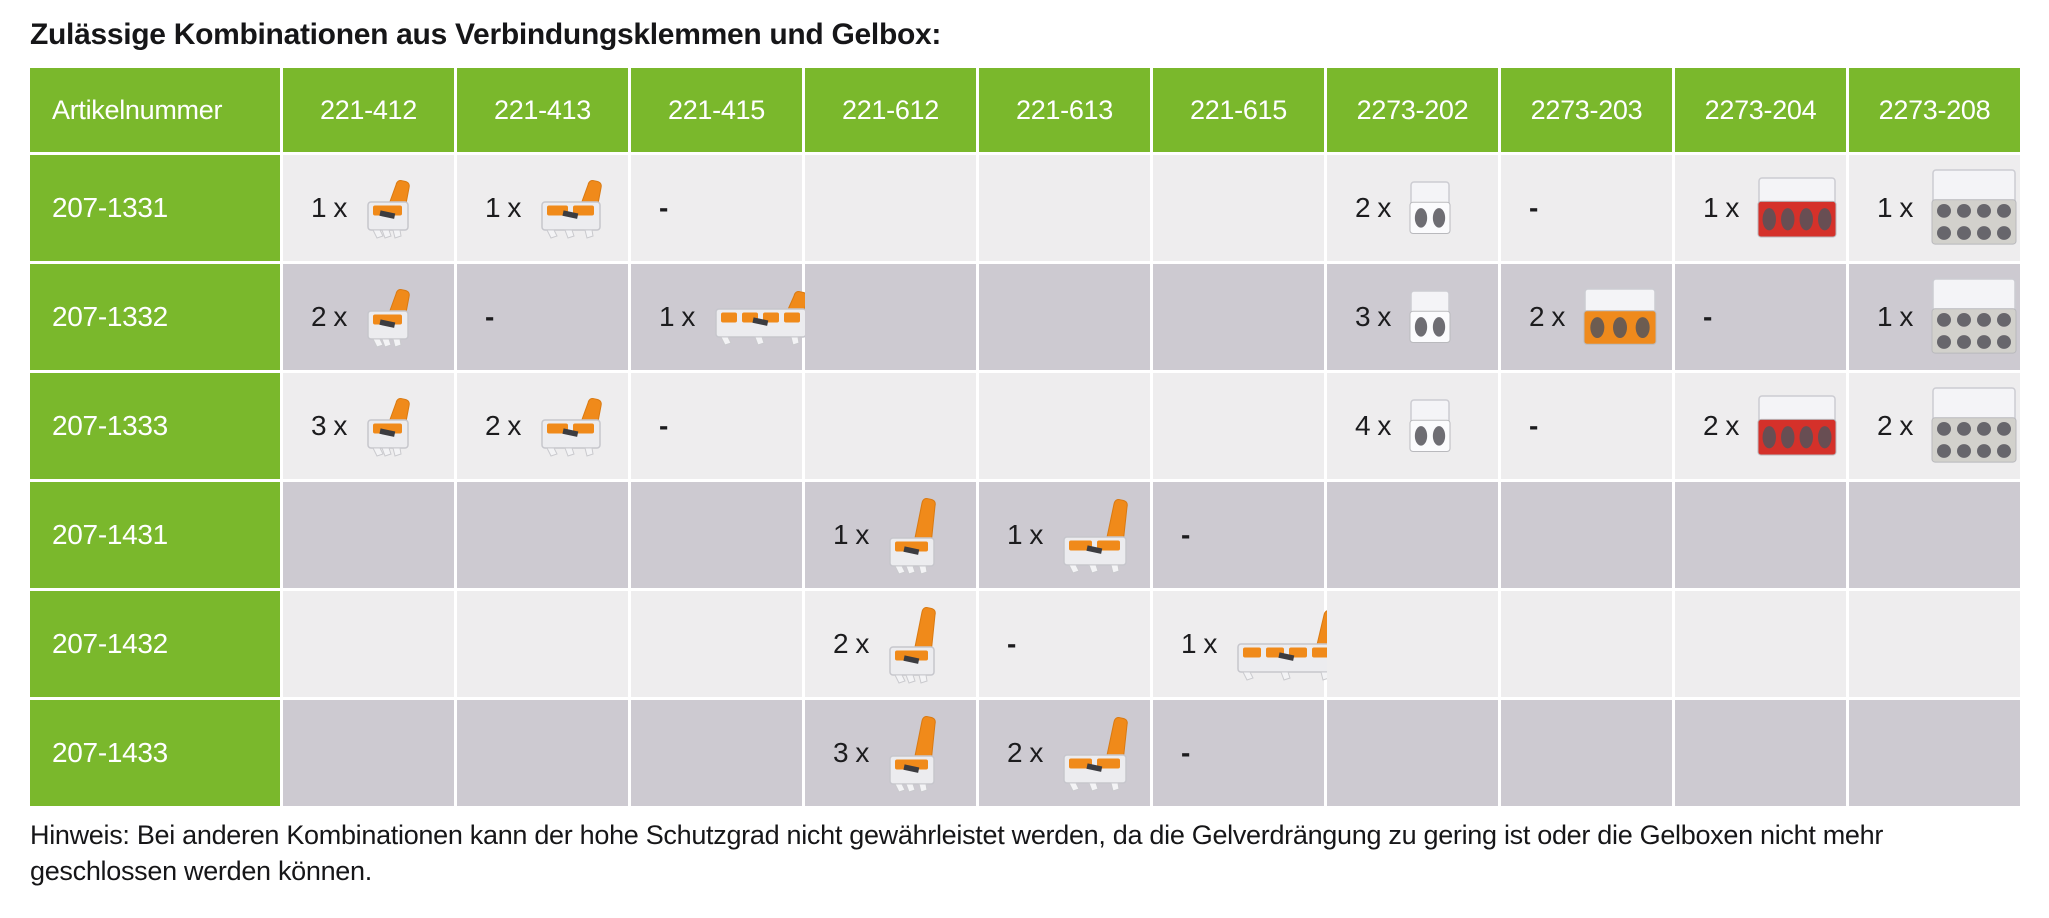 This screenshot has width=2049, height=918. Describe the element at coordinates (1373, 425) in the screenshot. I see `quantity-label: 4 x` at that location.